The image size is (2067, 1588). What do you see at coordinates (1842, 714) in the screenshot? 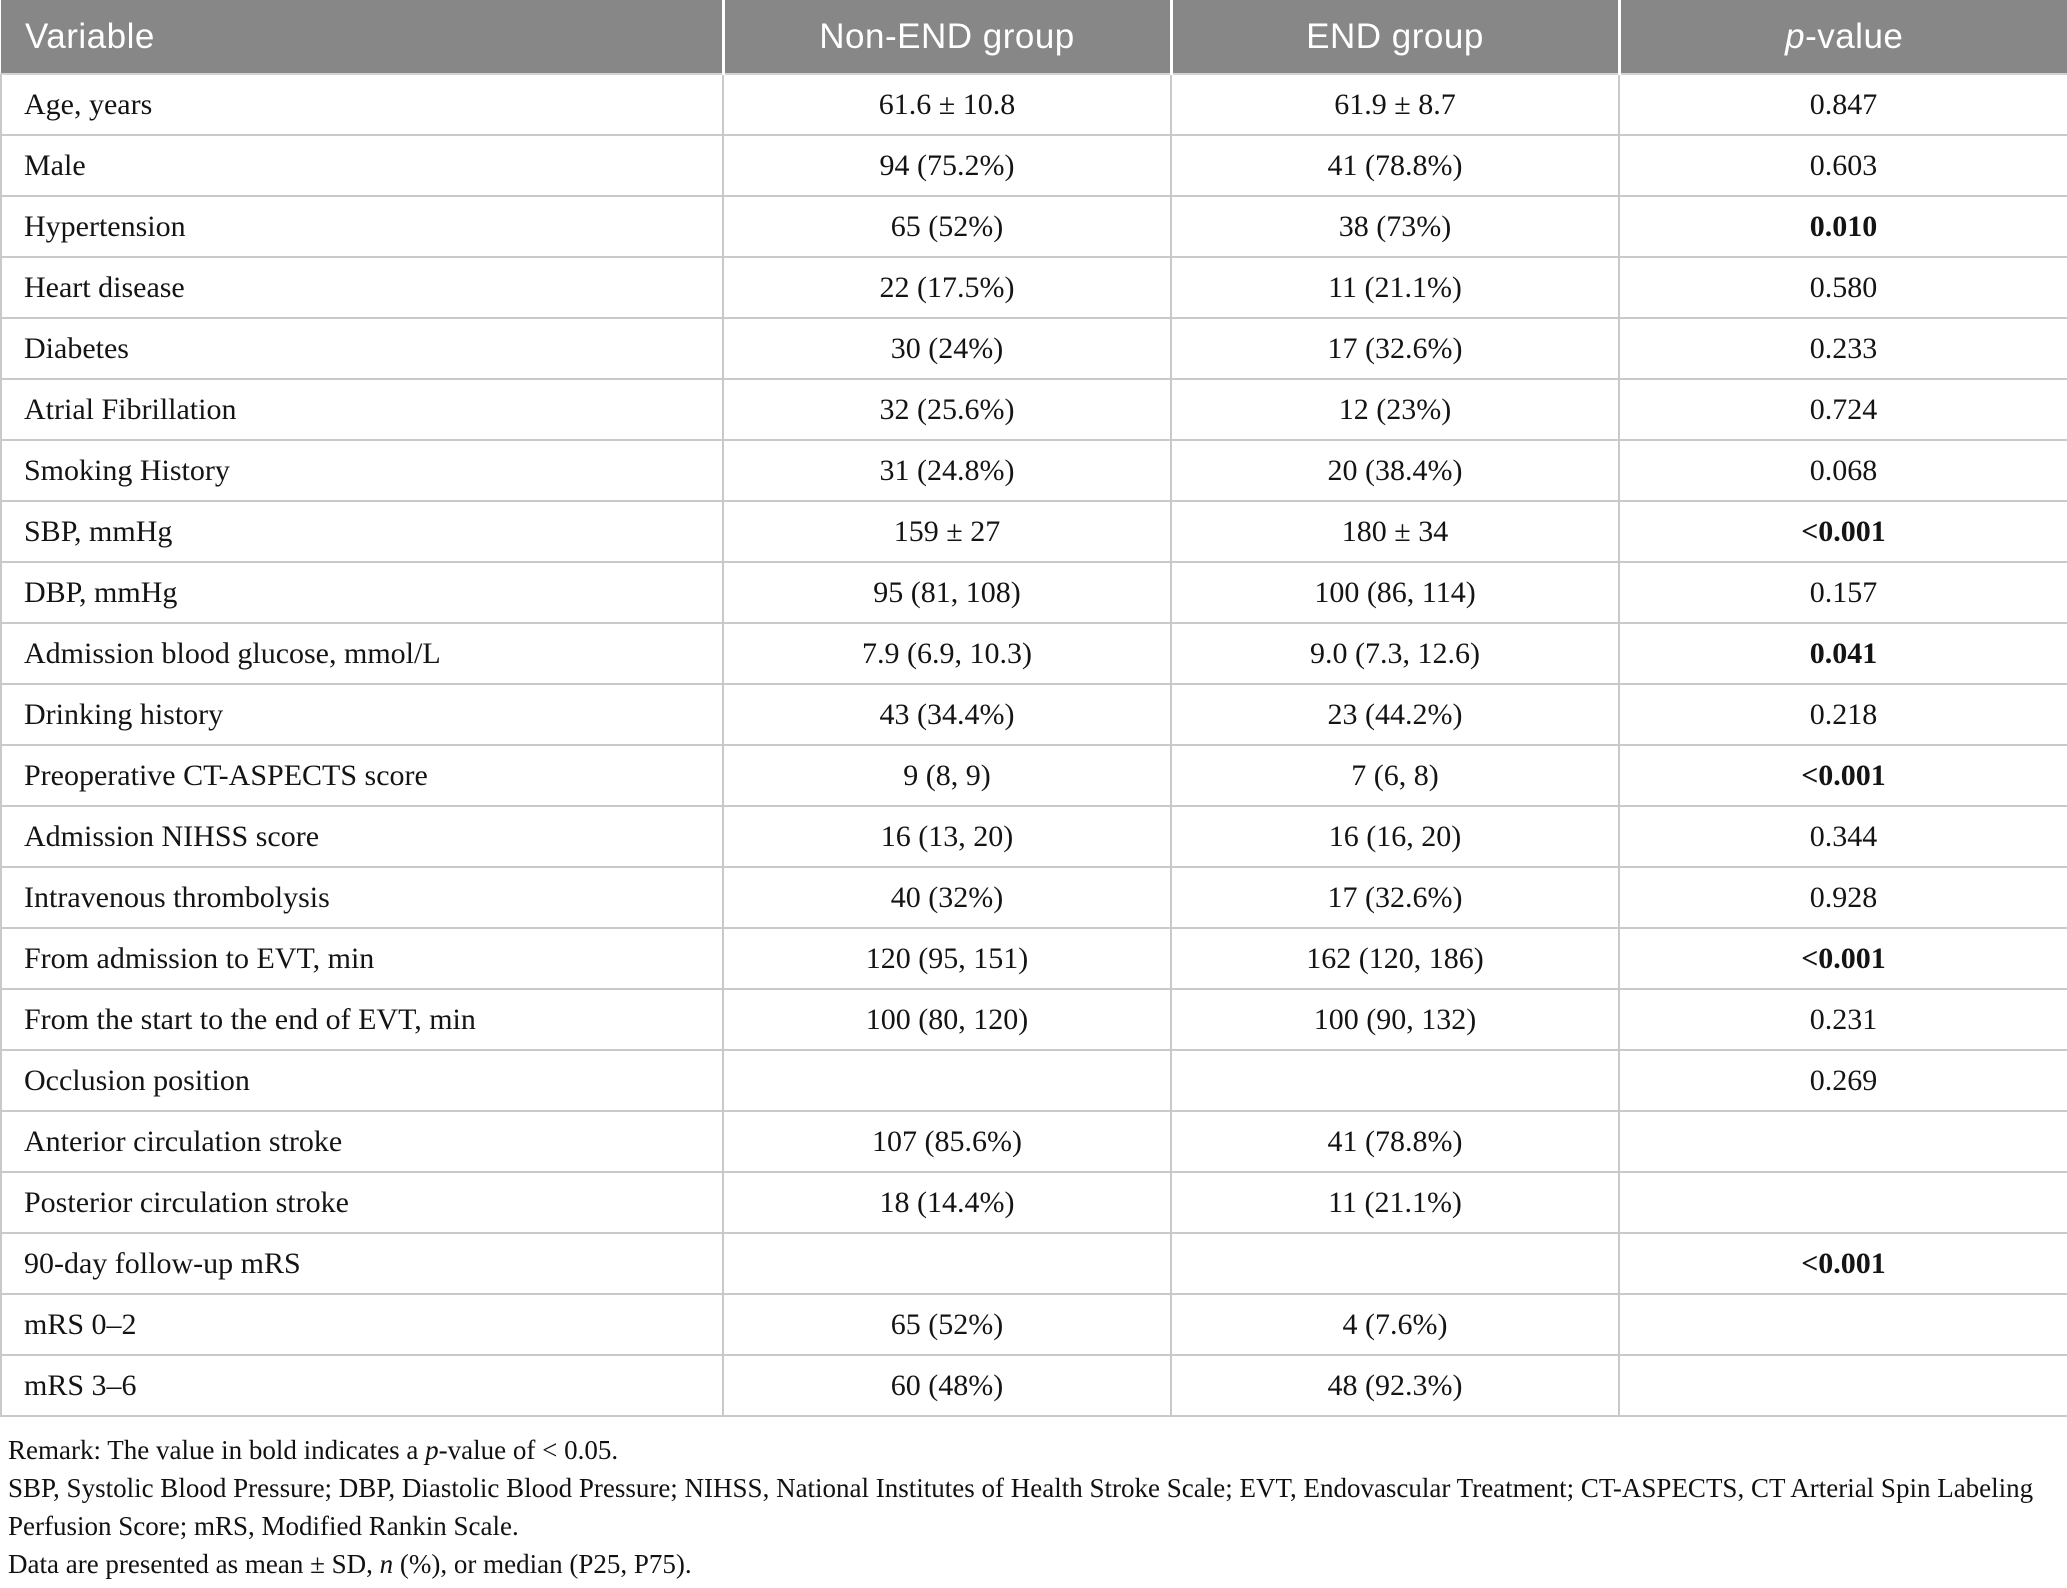
I see `p-value-cell: 0.218` at bounding box center [1842, 714].